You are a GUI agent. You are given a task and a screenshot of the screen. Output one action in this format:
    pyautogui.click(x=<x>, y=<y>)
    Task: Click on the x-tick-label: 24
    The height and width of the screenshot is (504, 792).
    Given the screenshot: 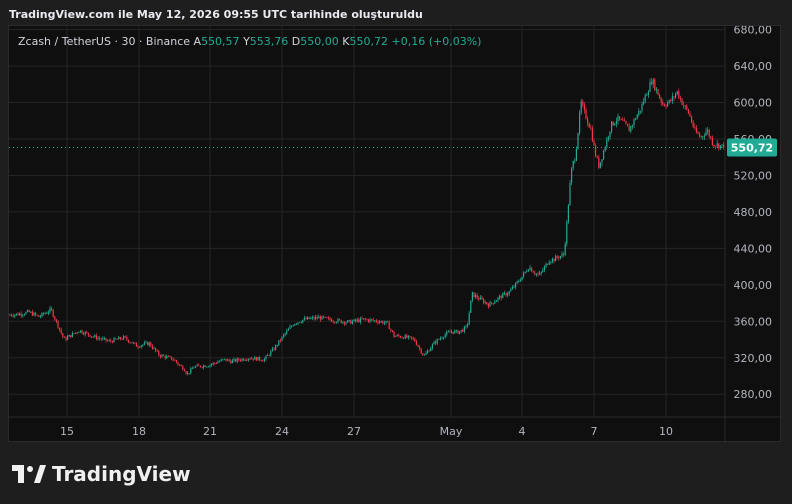 What is the action you would take?
    pyautogui.click(x=282, y=431)
    